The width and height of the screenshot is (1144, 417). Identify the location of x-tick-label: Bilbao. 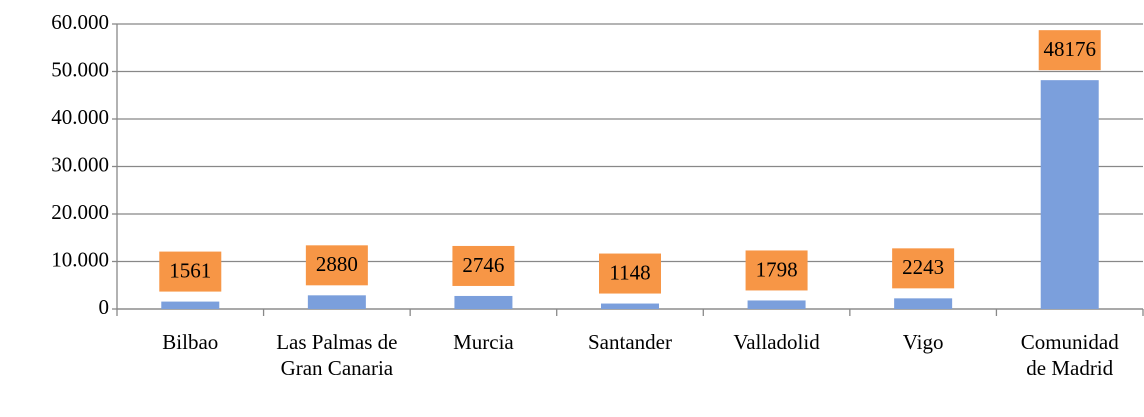
(190, 342).